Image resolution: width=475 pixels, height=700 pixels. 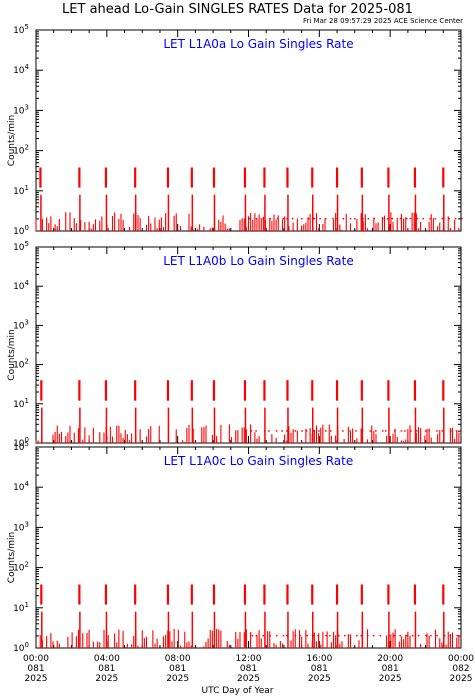 What do you see at coordinates (390, 659) in the screenshot?
I see `x-tick-time: 20:00` at bounding box center [390, 659].